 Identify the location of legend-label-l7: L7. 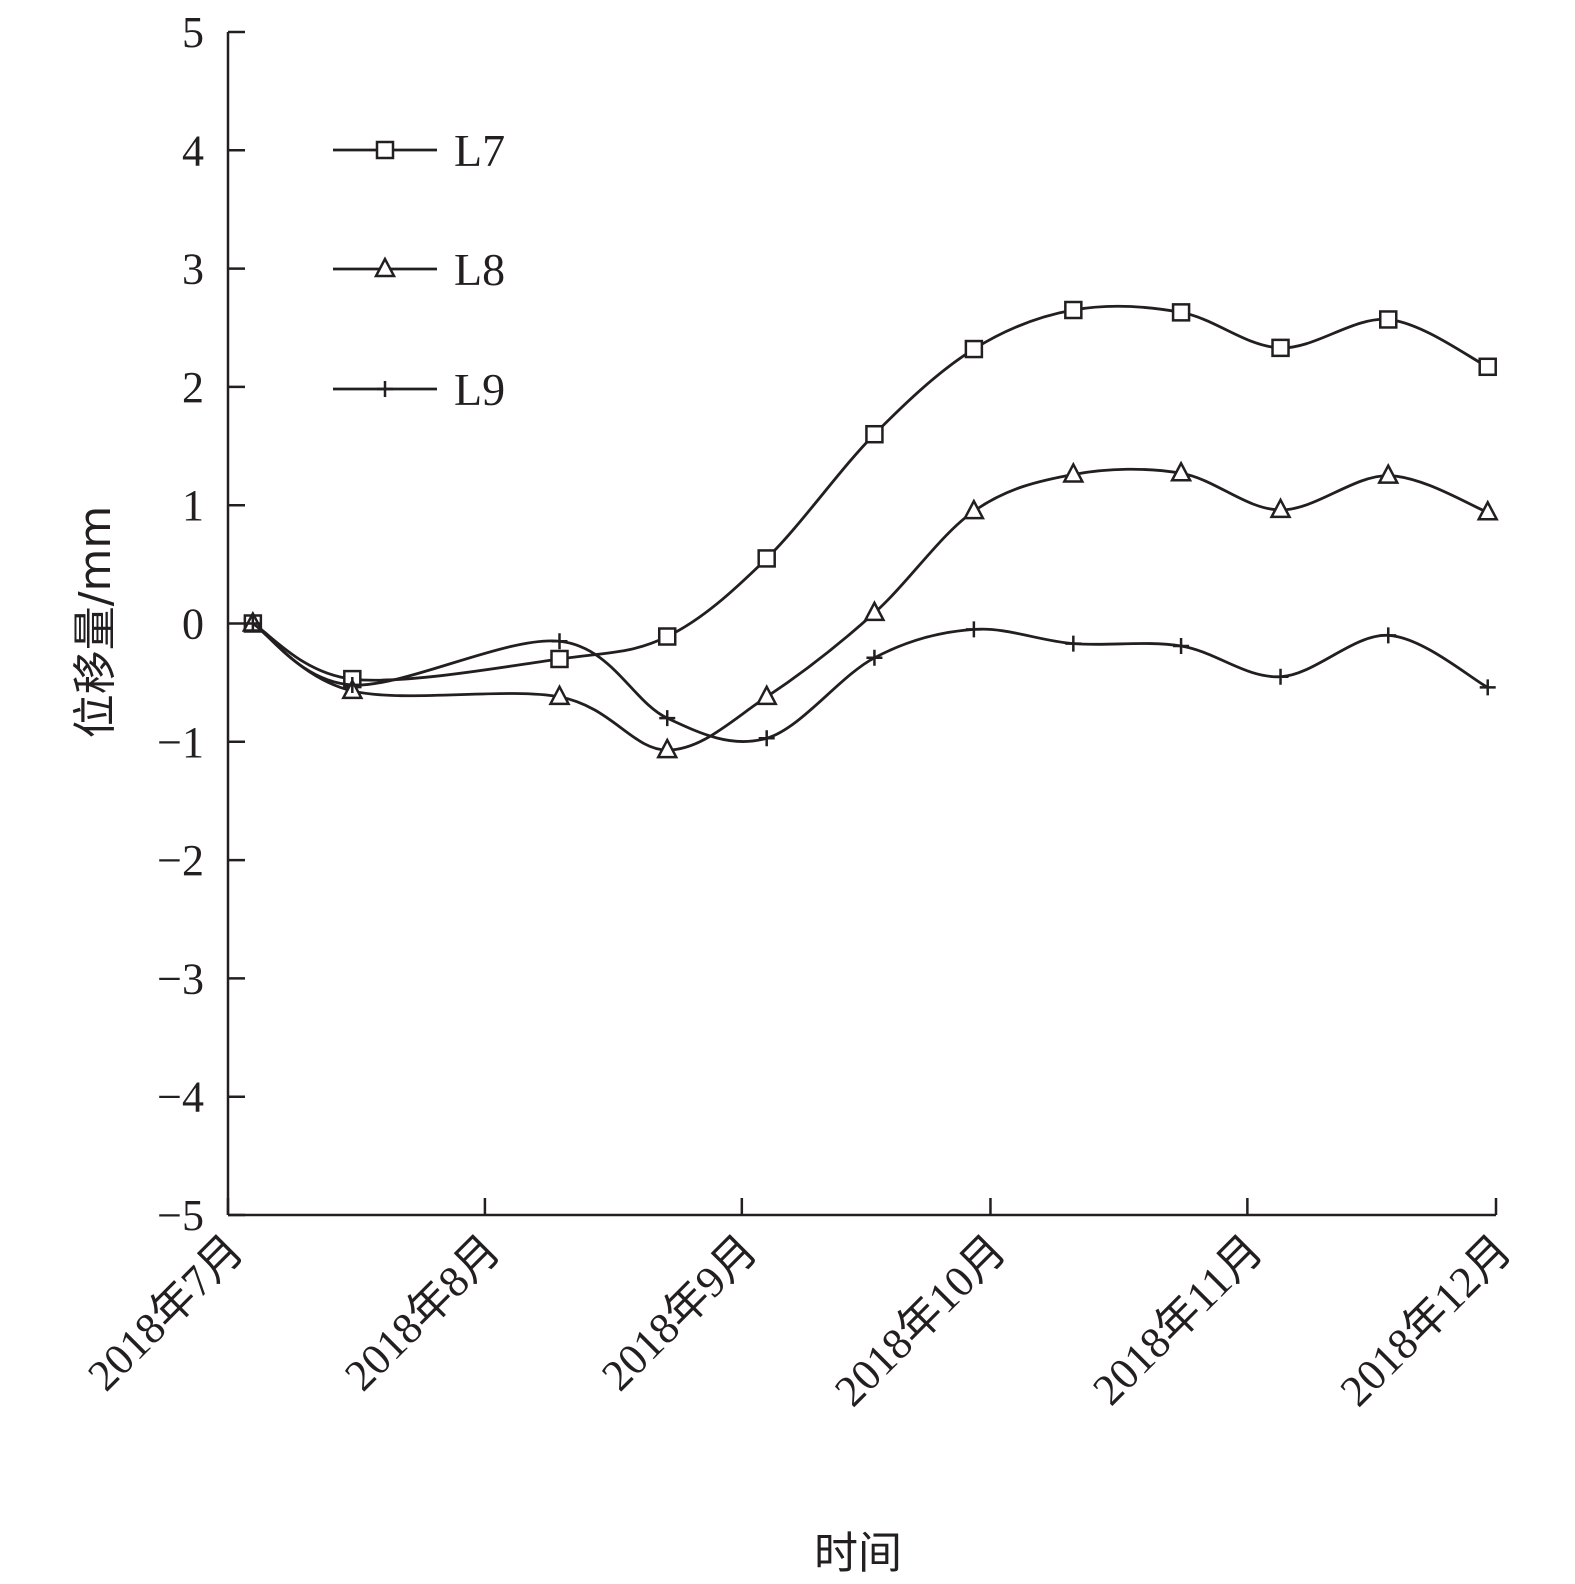
(479, 150).